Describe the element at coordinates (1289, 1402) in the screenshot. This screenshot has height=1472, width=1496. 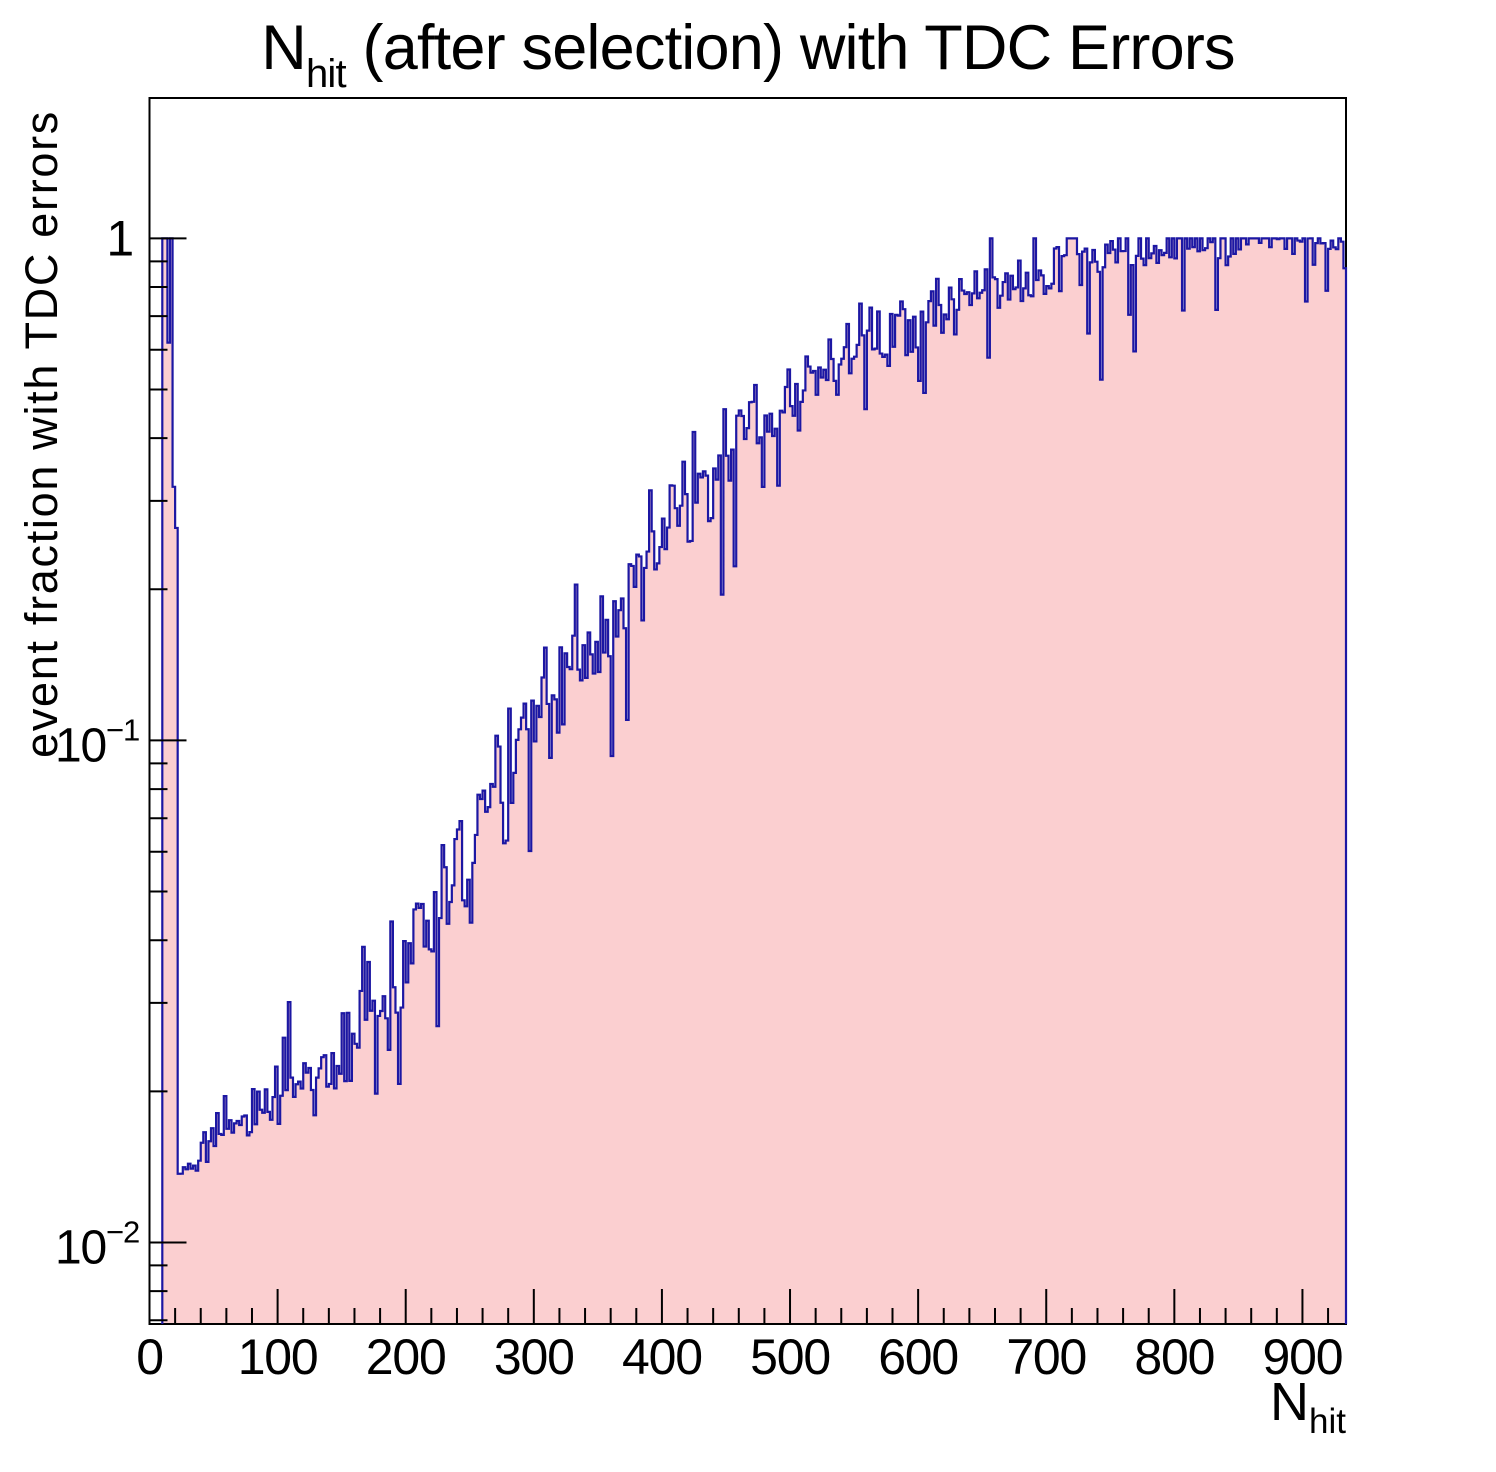
I see `x-axis-title-prefix: N` at that location.